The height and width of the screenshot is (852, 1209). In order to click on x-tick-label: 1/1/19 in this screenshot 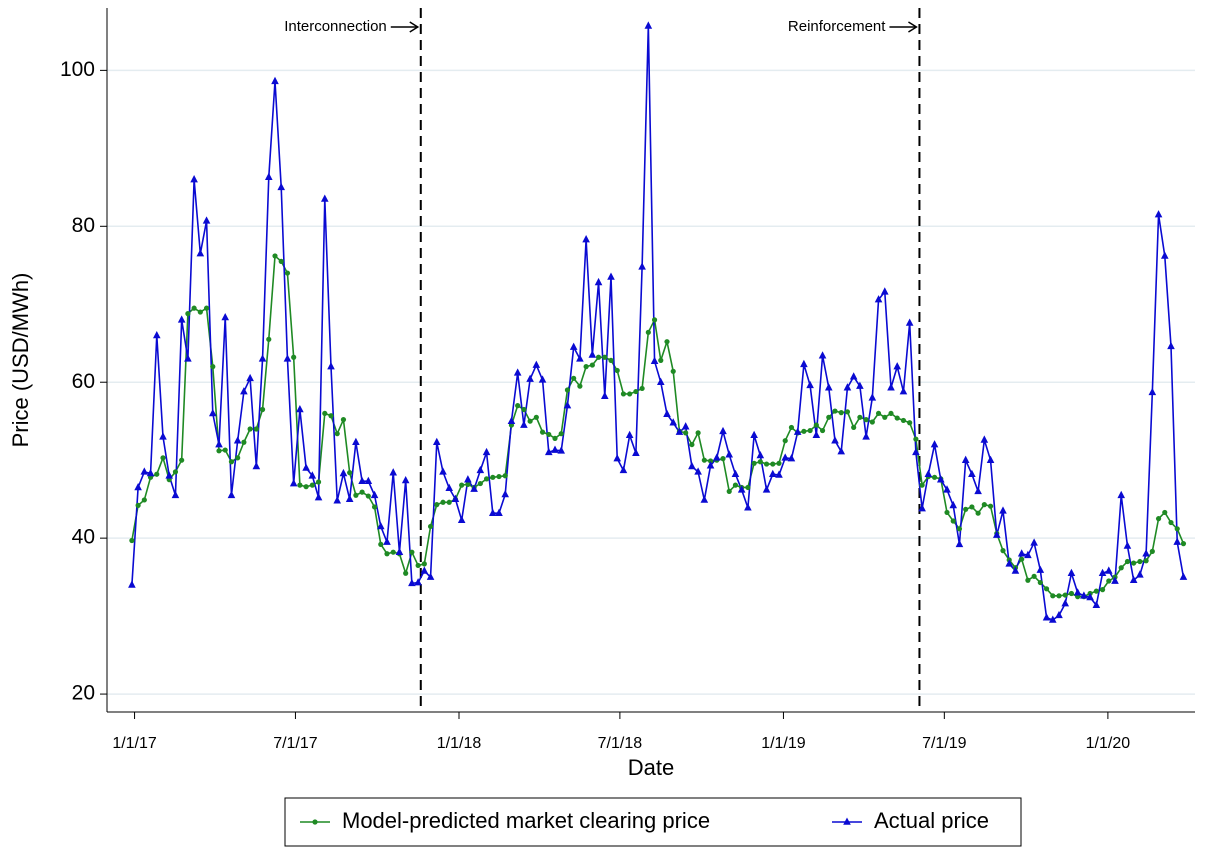, I will do `click(783, 743)`.